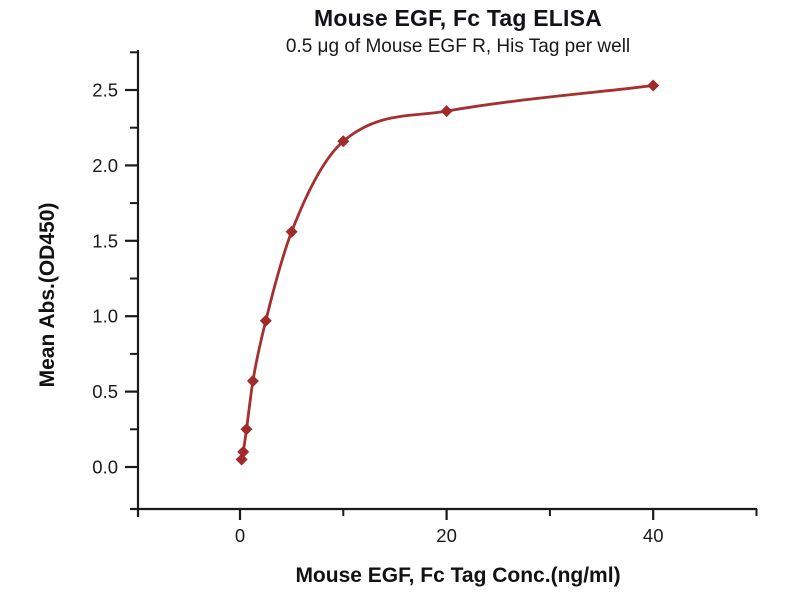  Describe the element at coordinates (240, 535) in the screenshot. I see `x-tick-label: 0` at that location.